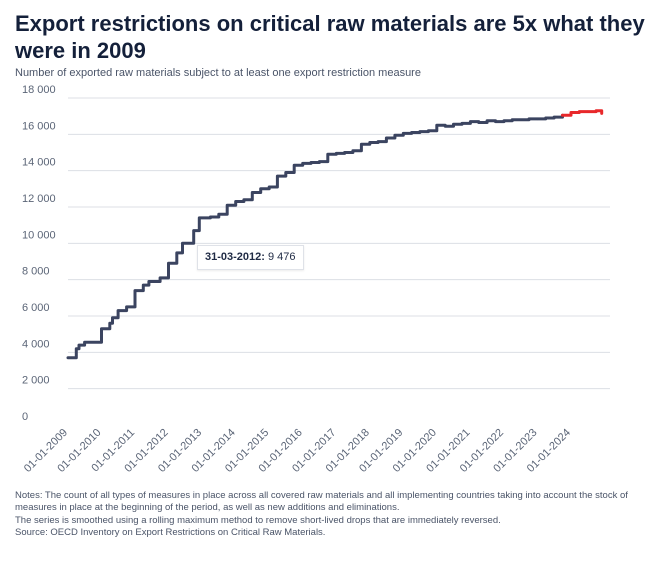 The width and height of the screenshot is (665, 562). I want to click on y-tick-label: 0, so click(25, 417).